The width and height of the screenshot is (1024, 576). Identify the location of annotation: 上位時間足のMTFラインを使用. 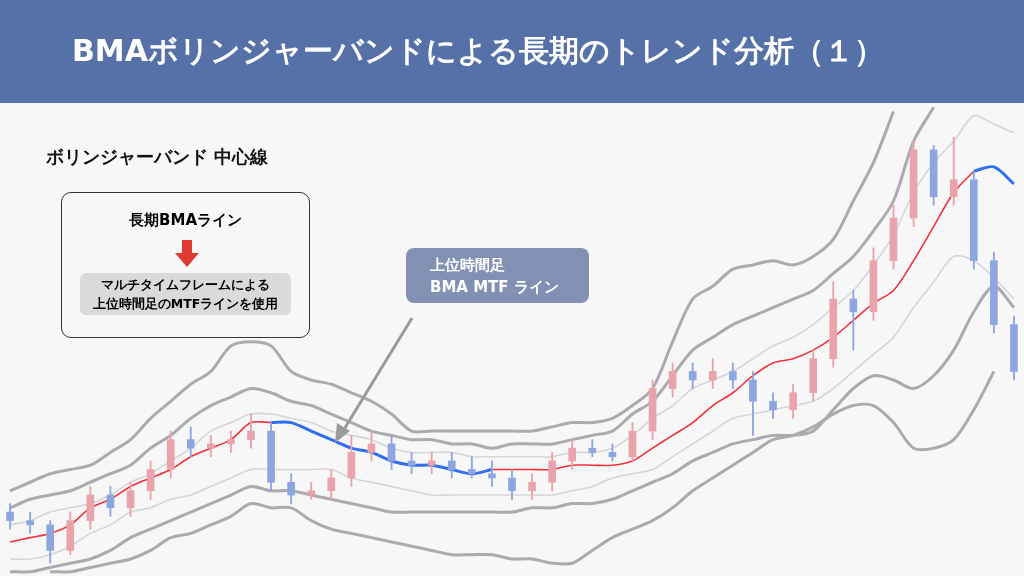
(185, 304).